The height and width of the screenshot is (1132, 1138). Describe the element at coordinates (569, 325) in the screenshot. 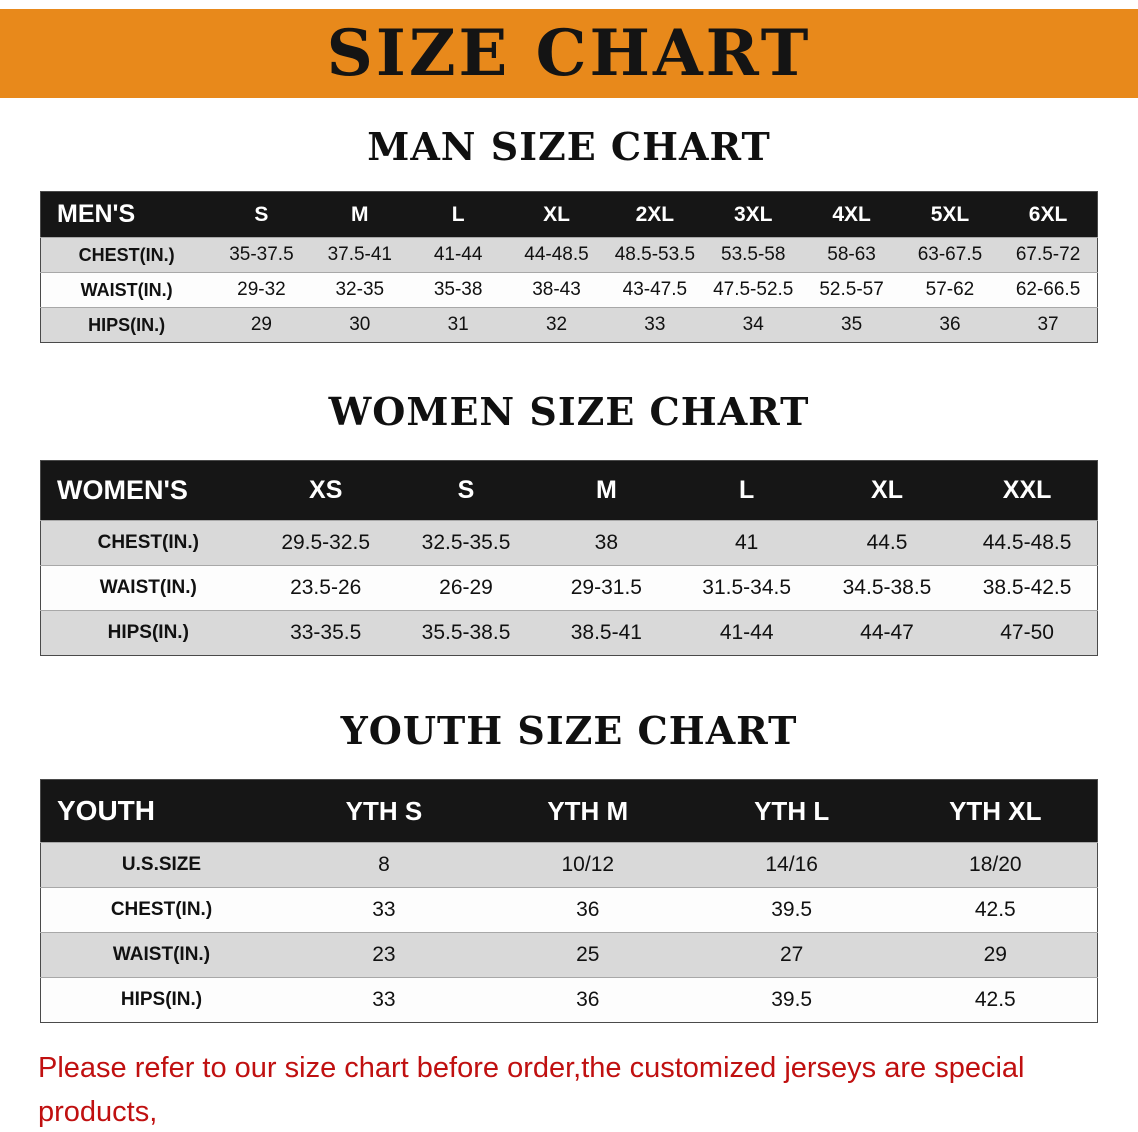

I see `table-row: HIPS(IN.) 29 30 31 32 33 34 35 36 37` at that location.